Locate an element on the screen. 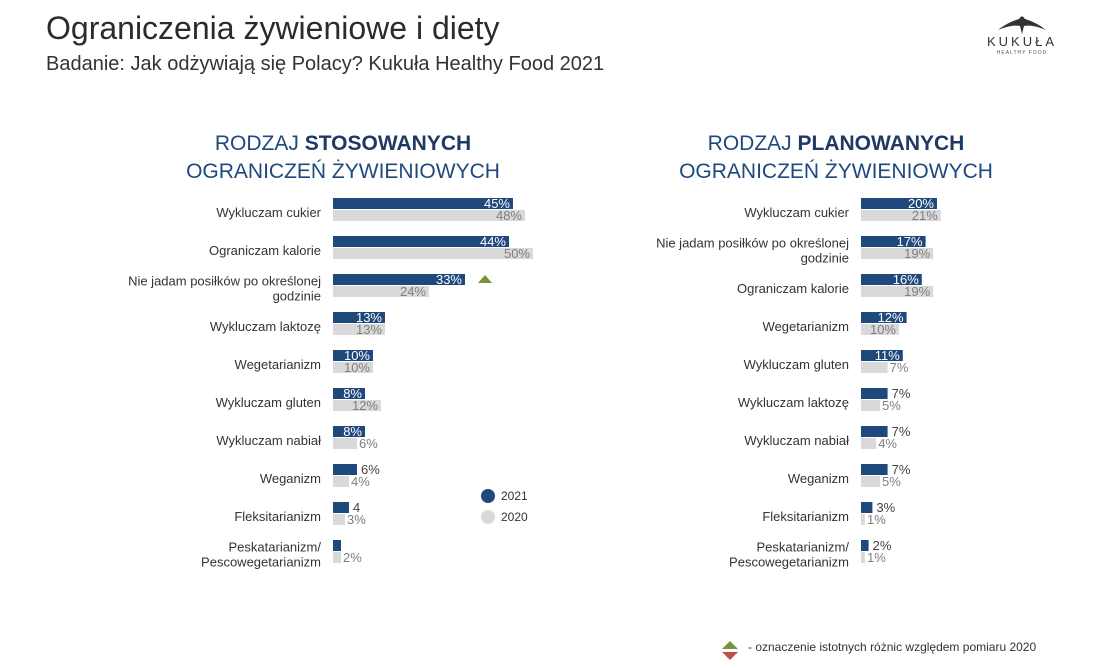 The width and height of the screenshot is (1096, 668). left-category-label: Fleksitarianizm is located at coordinates (277, 516).